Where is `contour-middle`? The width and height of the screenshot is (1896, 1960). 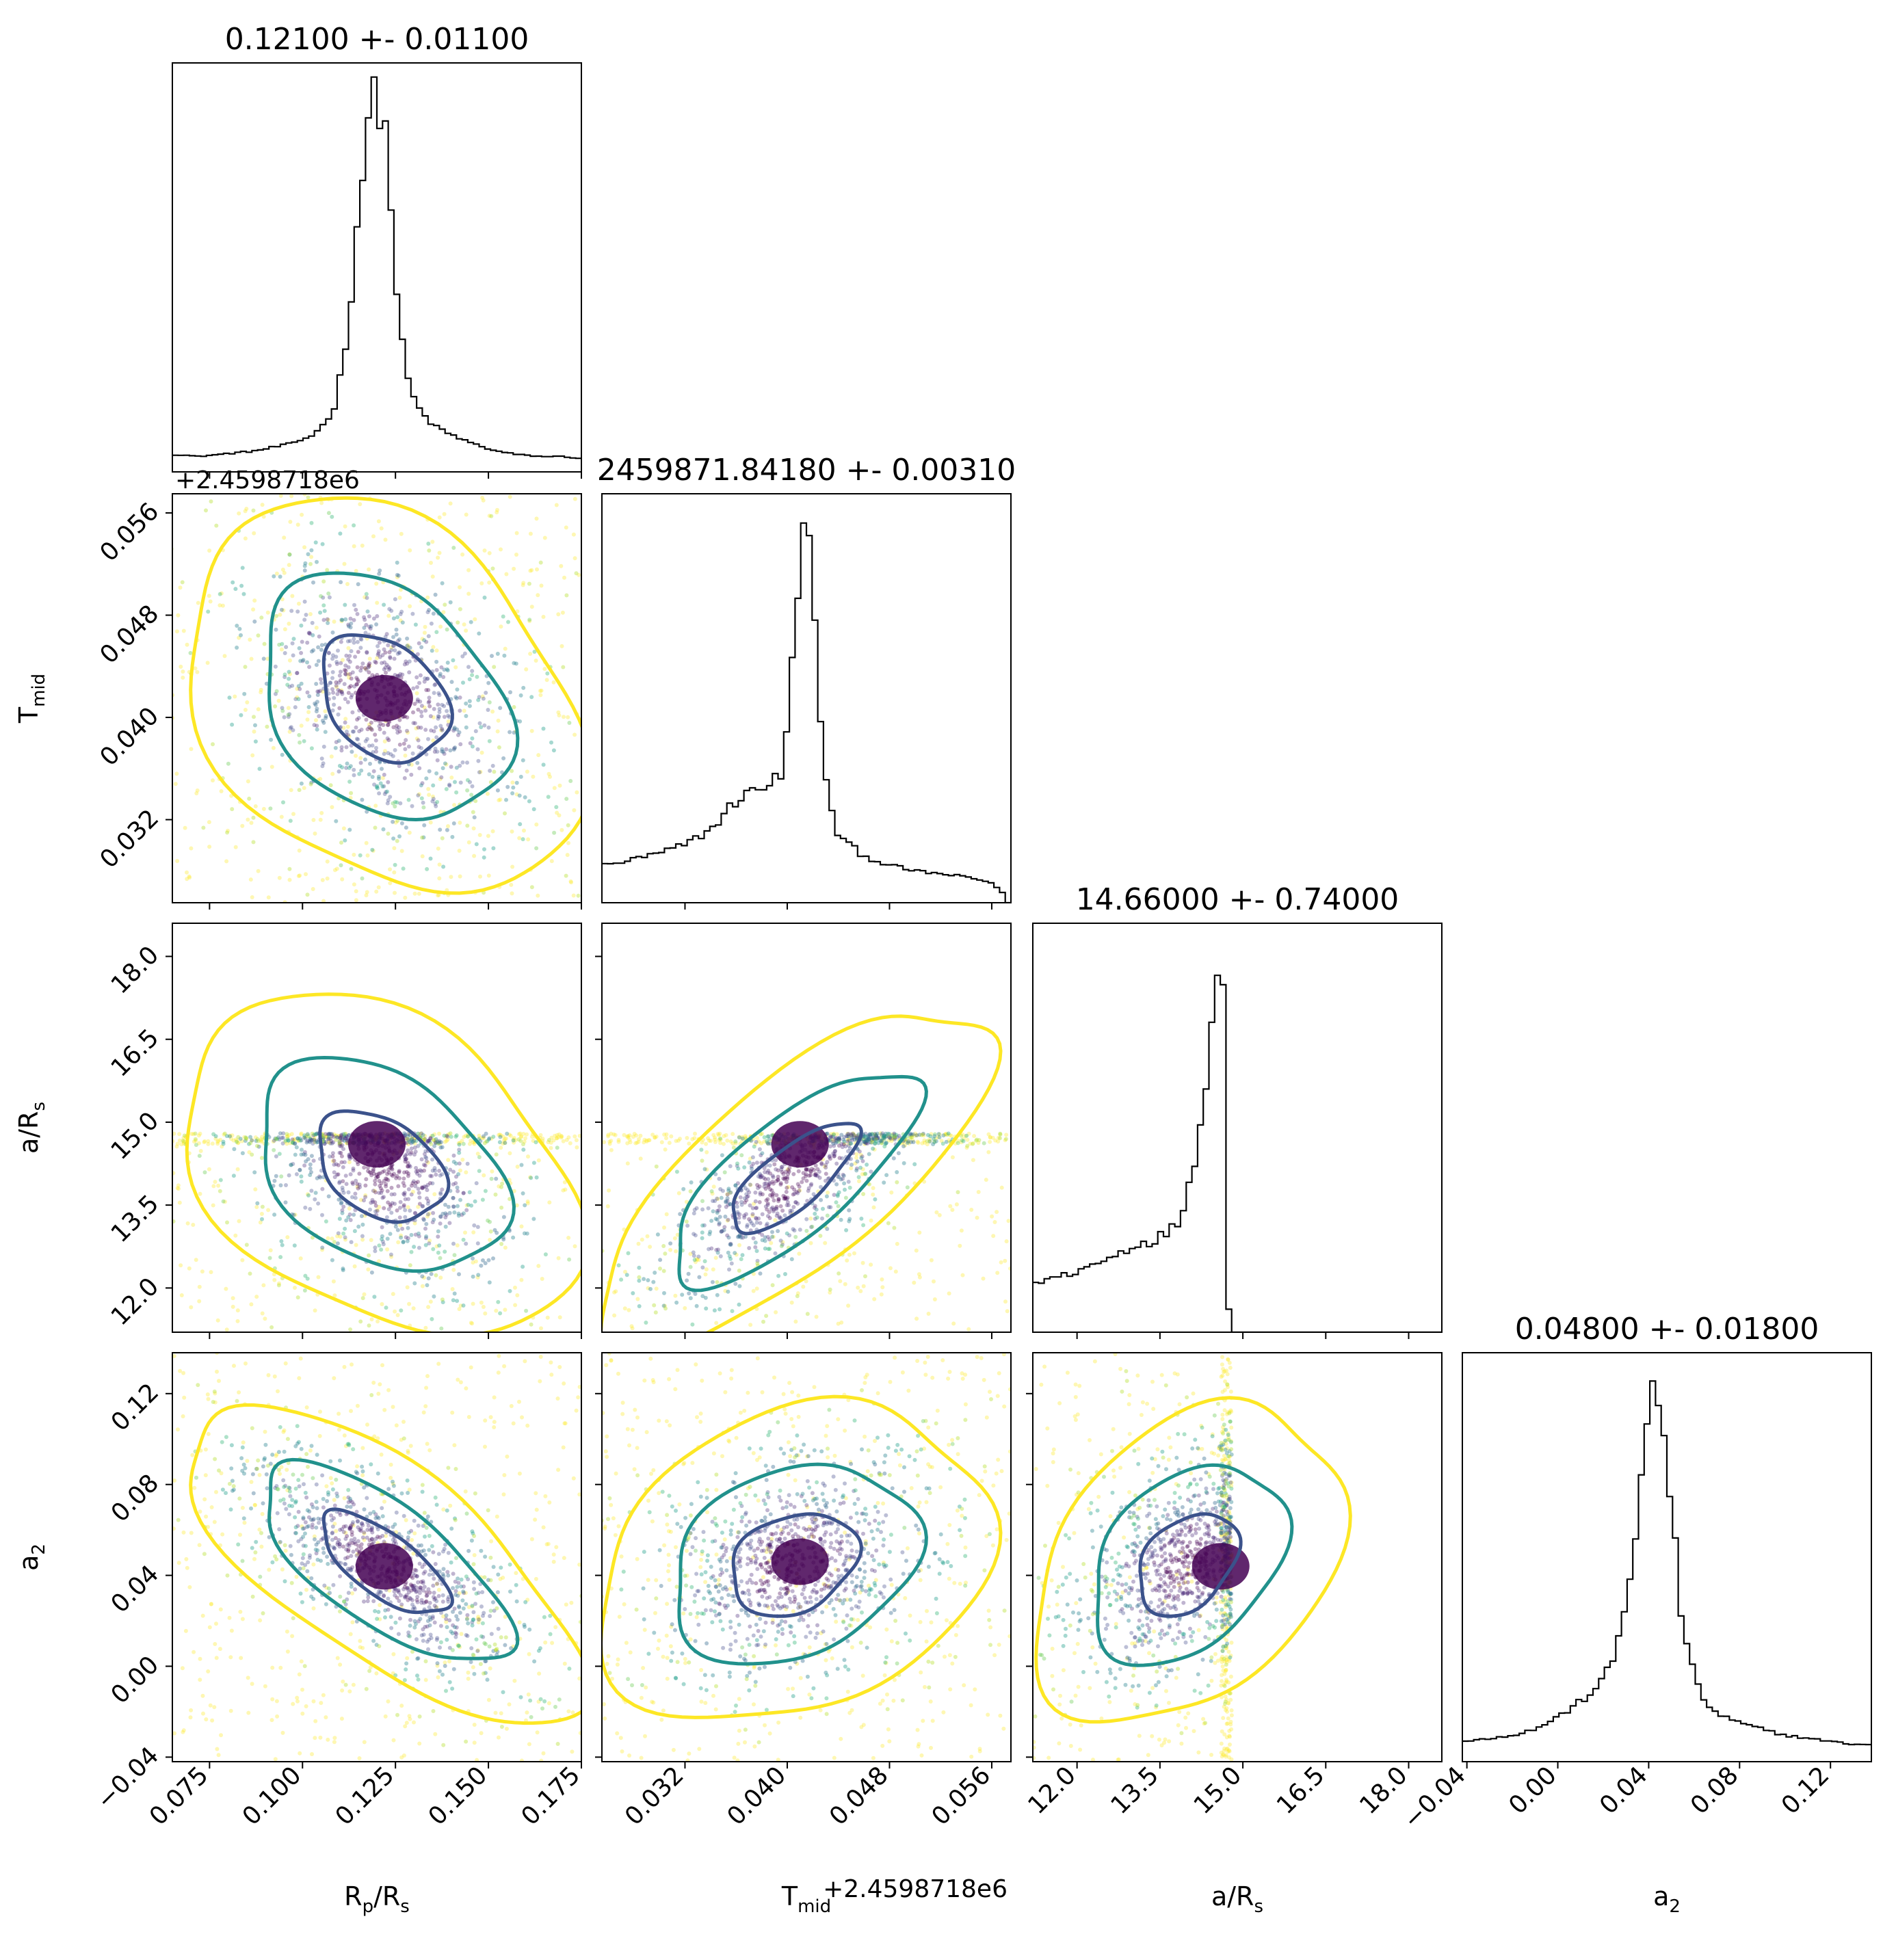
contour-middle is located at coordinates (802, 1184).